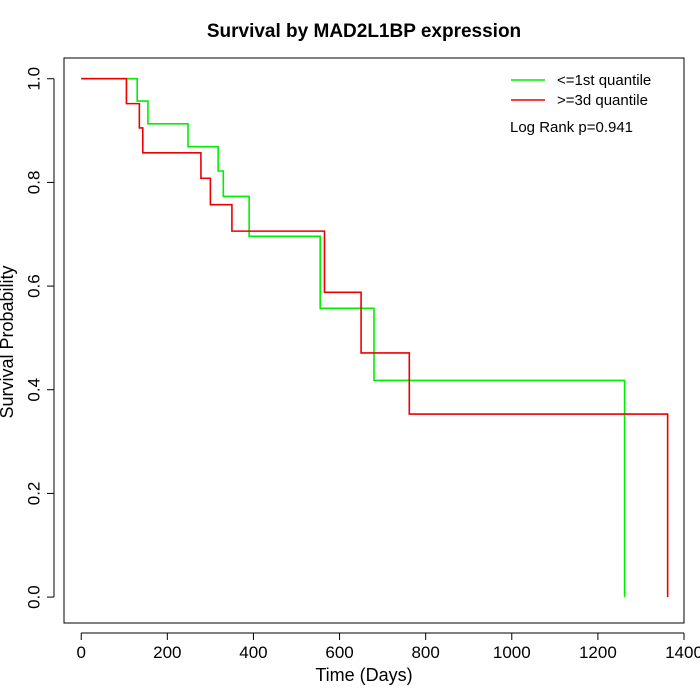 The image size is (700, 700). What do you see at coordinates (364, 31) in the screenshot?
I see `chart-title: Survival by MAD2L1BP expression` at bounding box center [364, 31].